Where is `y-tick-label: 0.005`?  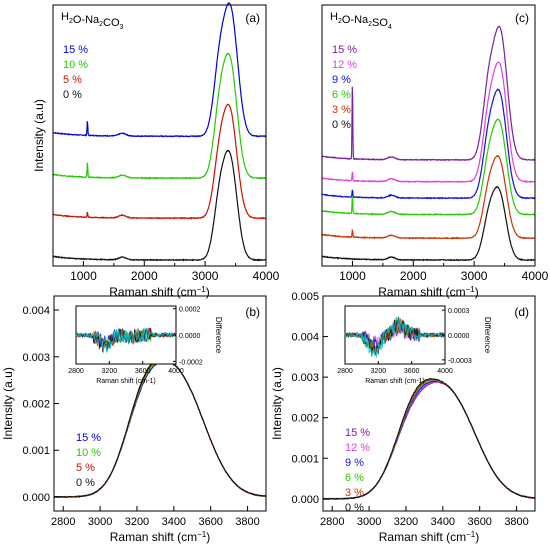
y-tick-label: 0.005 is located at coordinates (305, 297).